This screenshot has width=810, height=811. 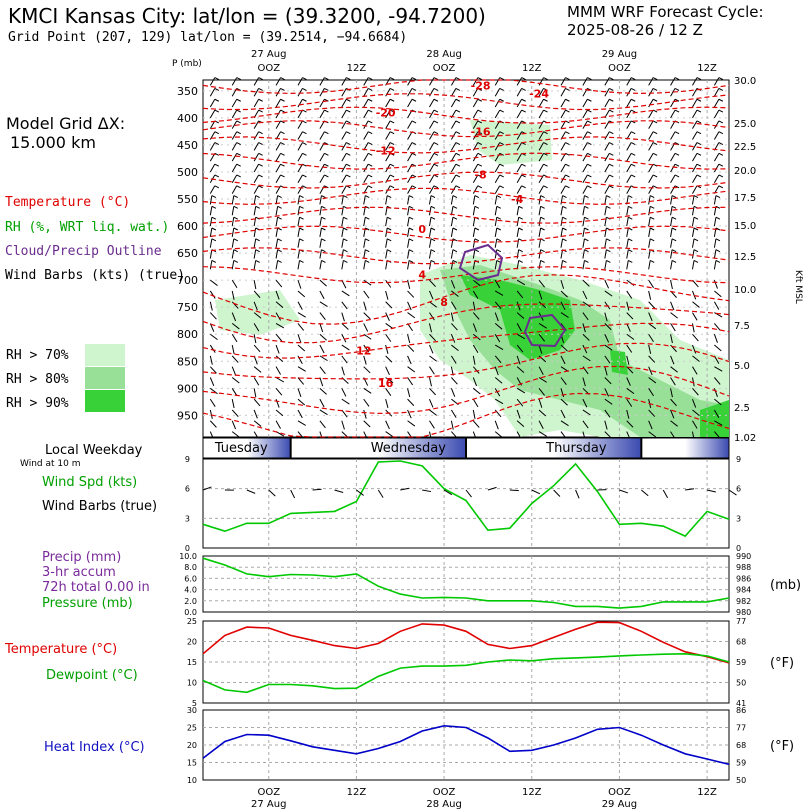 What do you see at coordinates (714, 418) in the screenshot?
I see `rh-shading-area` at bounding box center [714, 418].